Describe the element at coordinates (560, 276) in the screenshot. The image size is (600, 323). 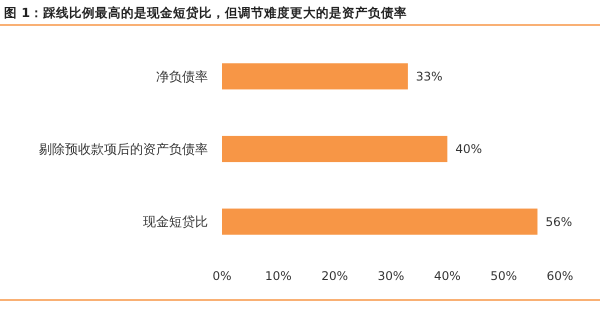
I see `x-tick-label: 60%` at that location.